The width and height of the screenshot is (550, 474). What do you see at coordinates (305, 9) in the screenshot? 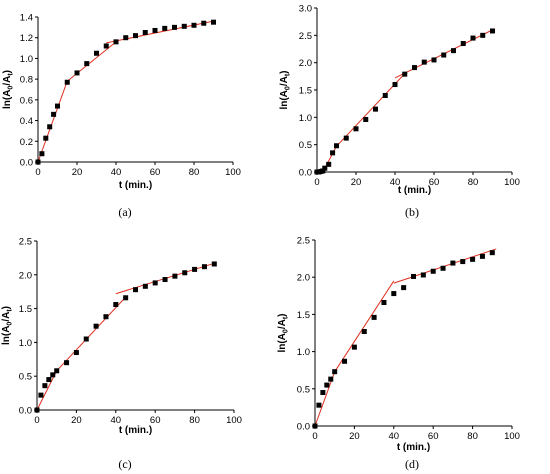
I see `y-tick-label: 3.0` at bounding box center [305, 9].